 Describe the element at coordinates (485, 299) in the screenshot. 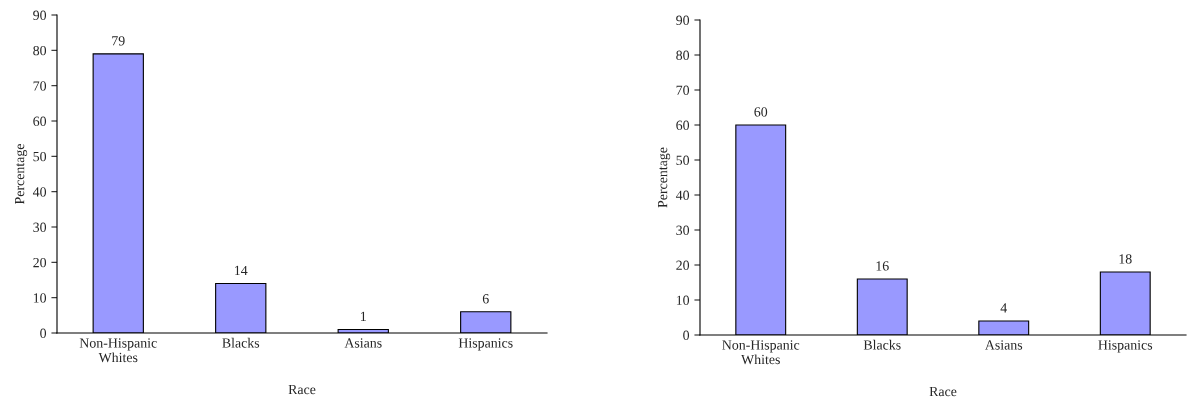

I see `data-label: 6` at that location.